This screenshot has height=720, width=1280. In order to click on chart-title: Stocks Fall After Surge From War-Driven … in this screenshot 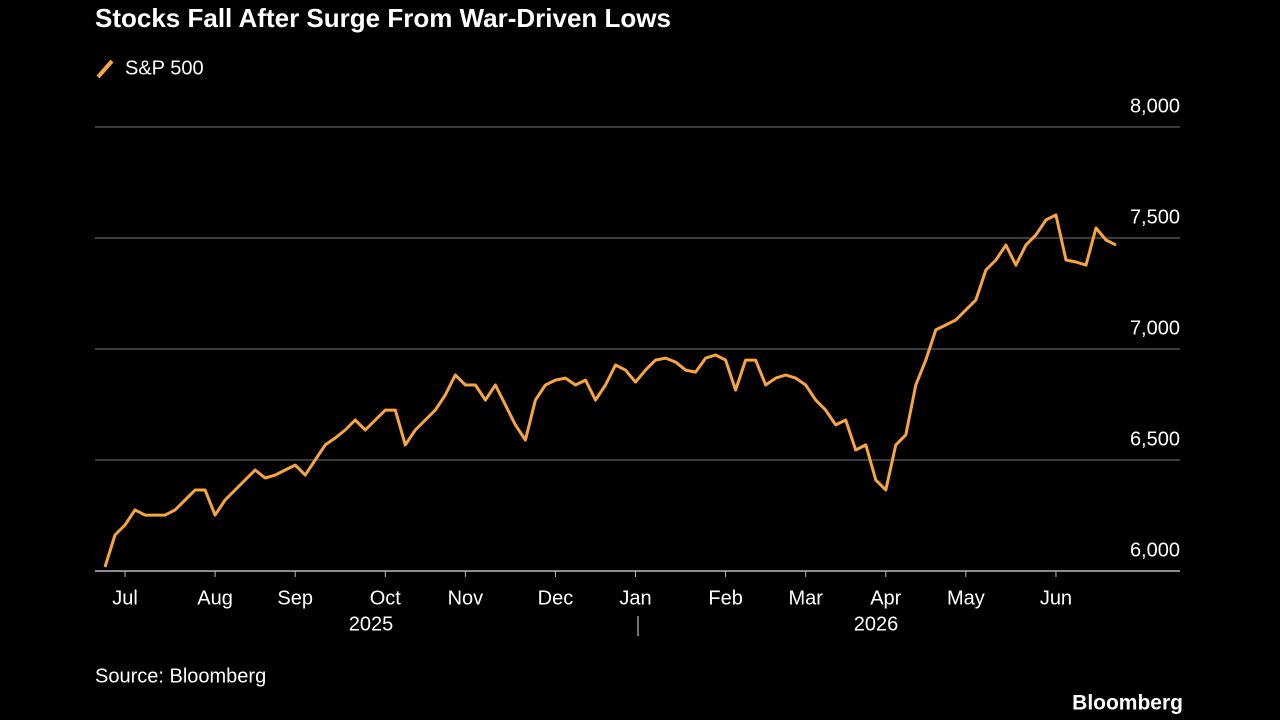, I will do `click(383, 18)`.